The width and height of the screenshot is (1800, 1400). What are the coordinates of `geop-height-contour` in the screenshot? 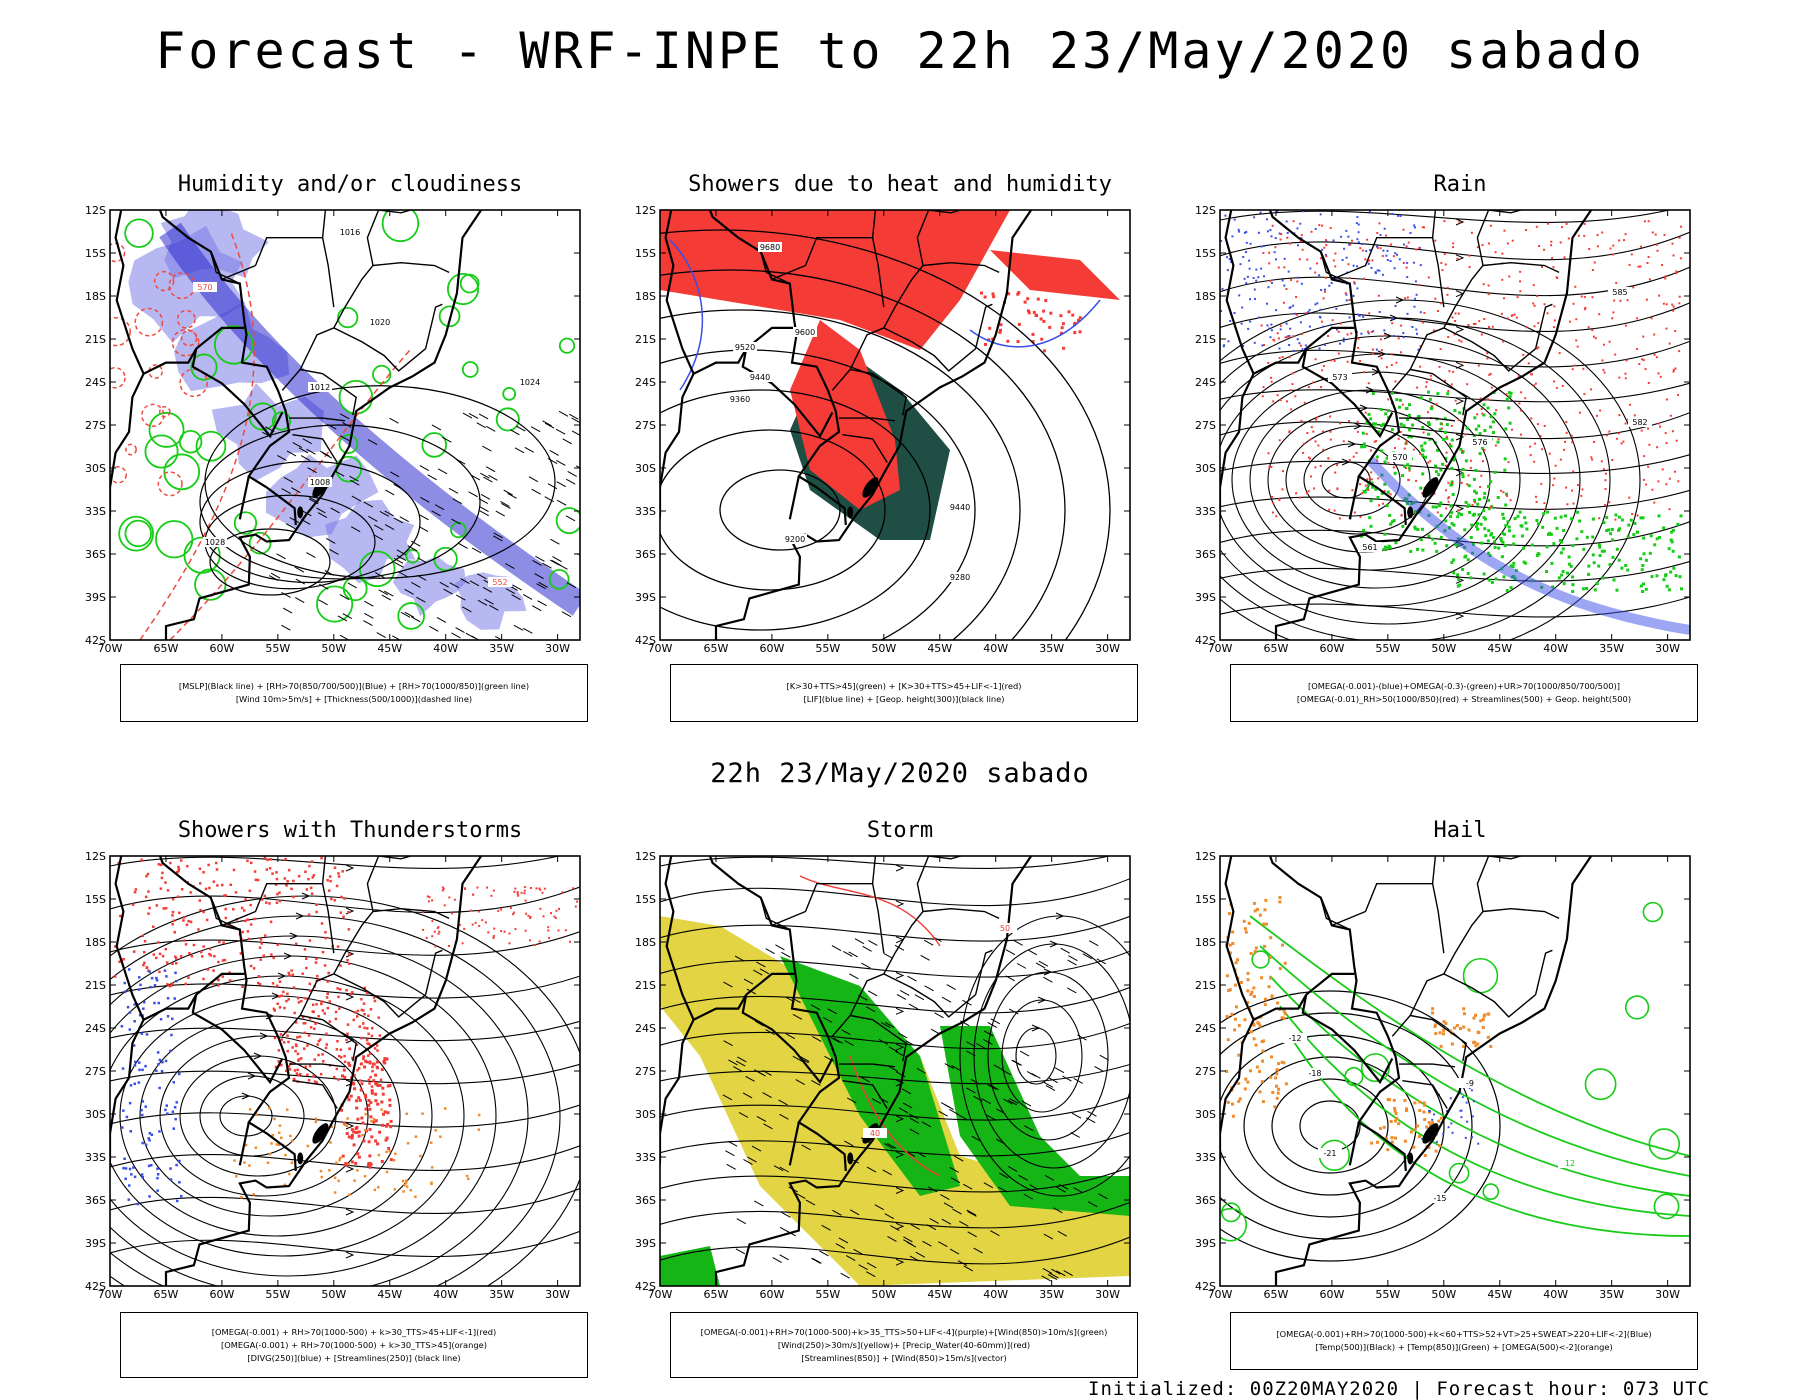 It's located at (885, 434).